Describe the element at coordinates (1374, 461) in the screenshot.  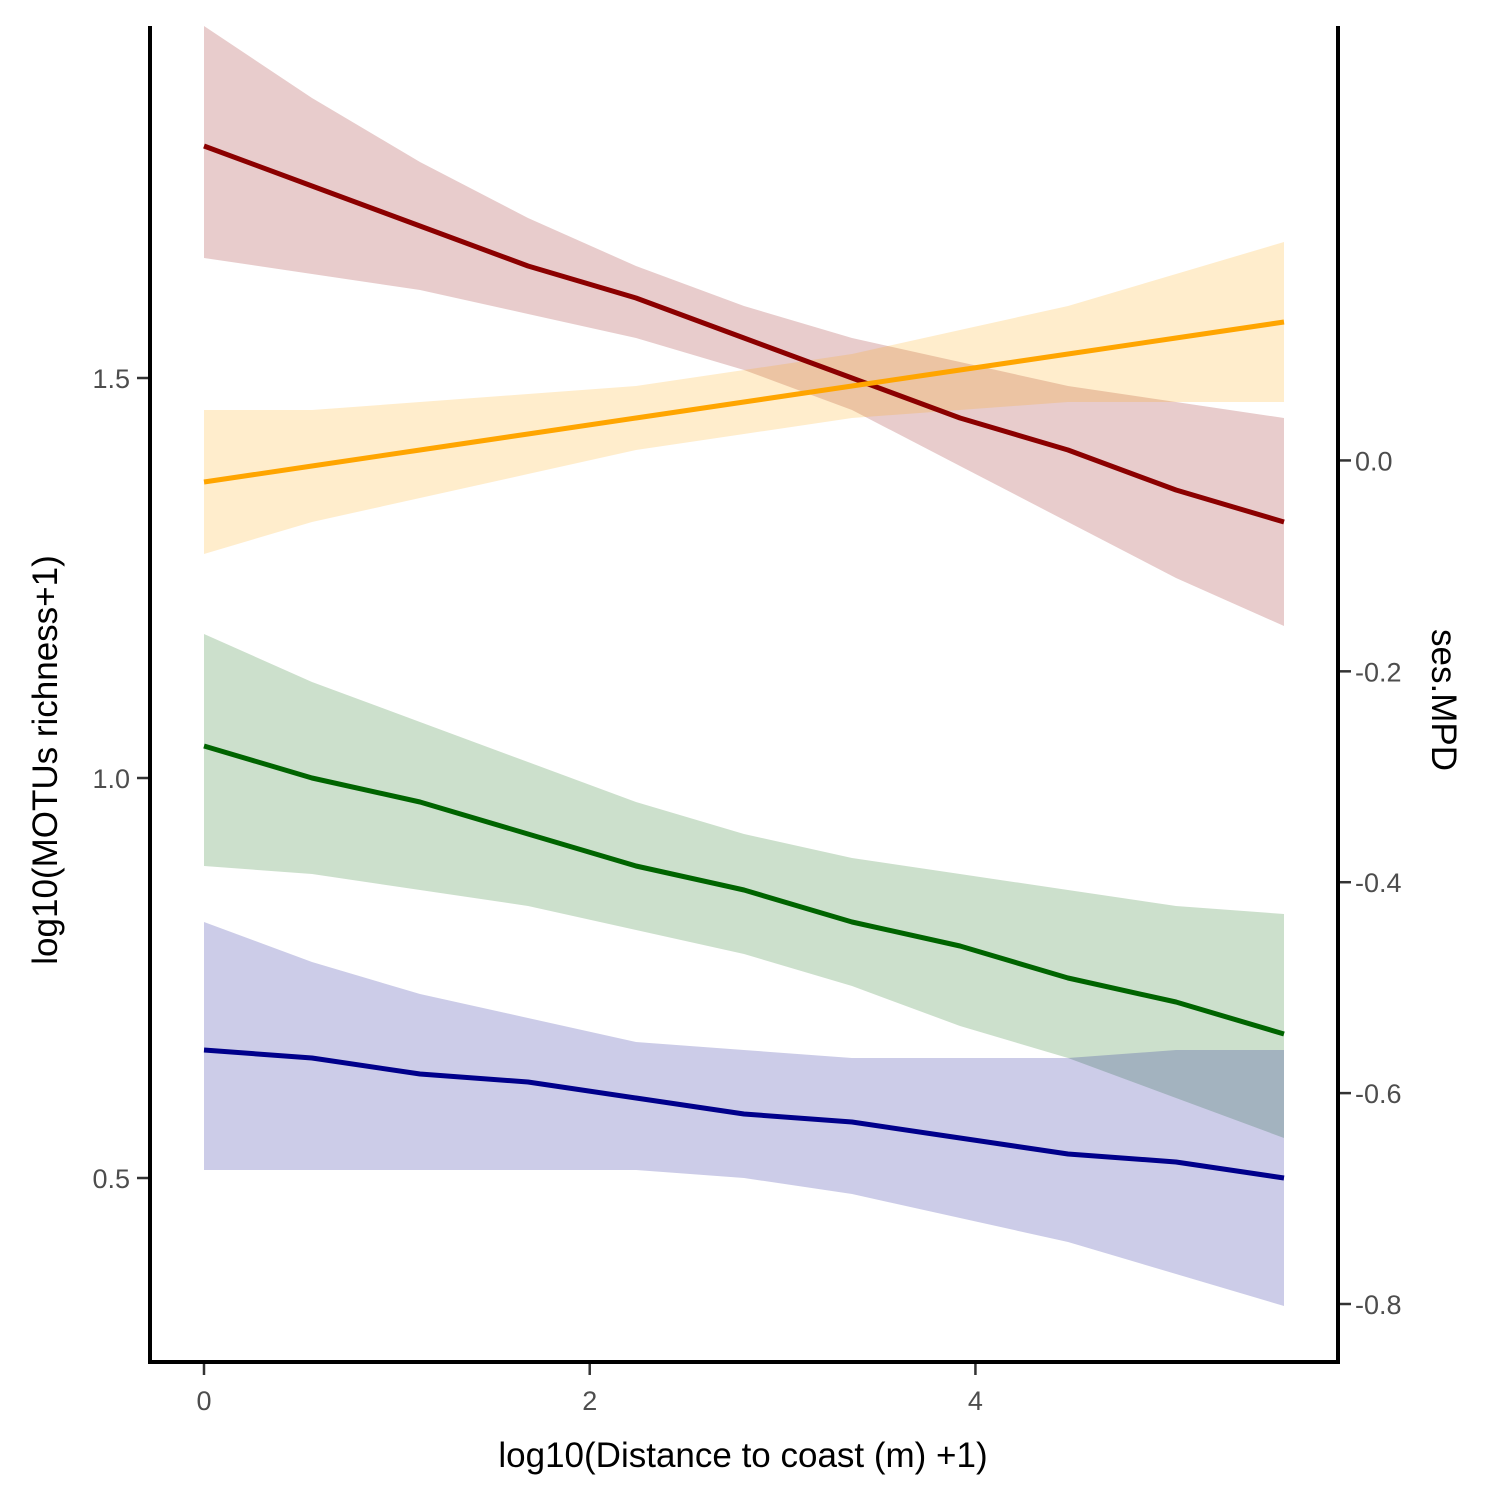
I see `y-right-tick-label: 0.0` at that location.